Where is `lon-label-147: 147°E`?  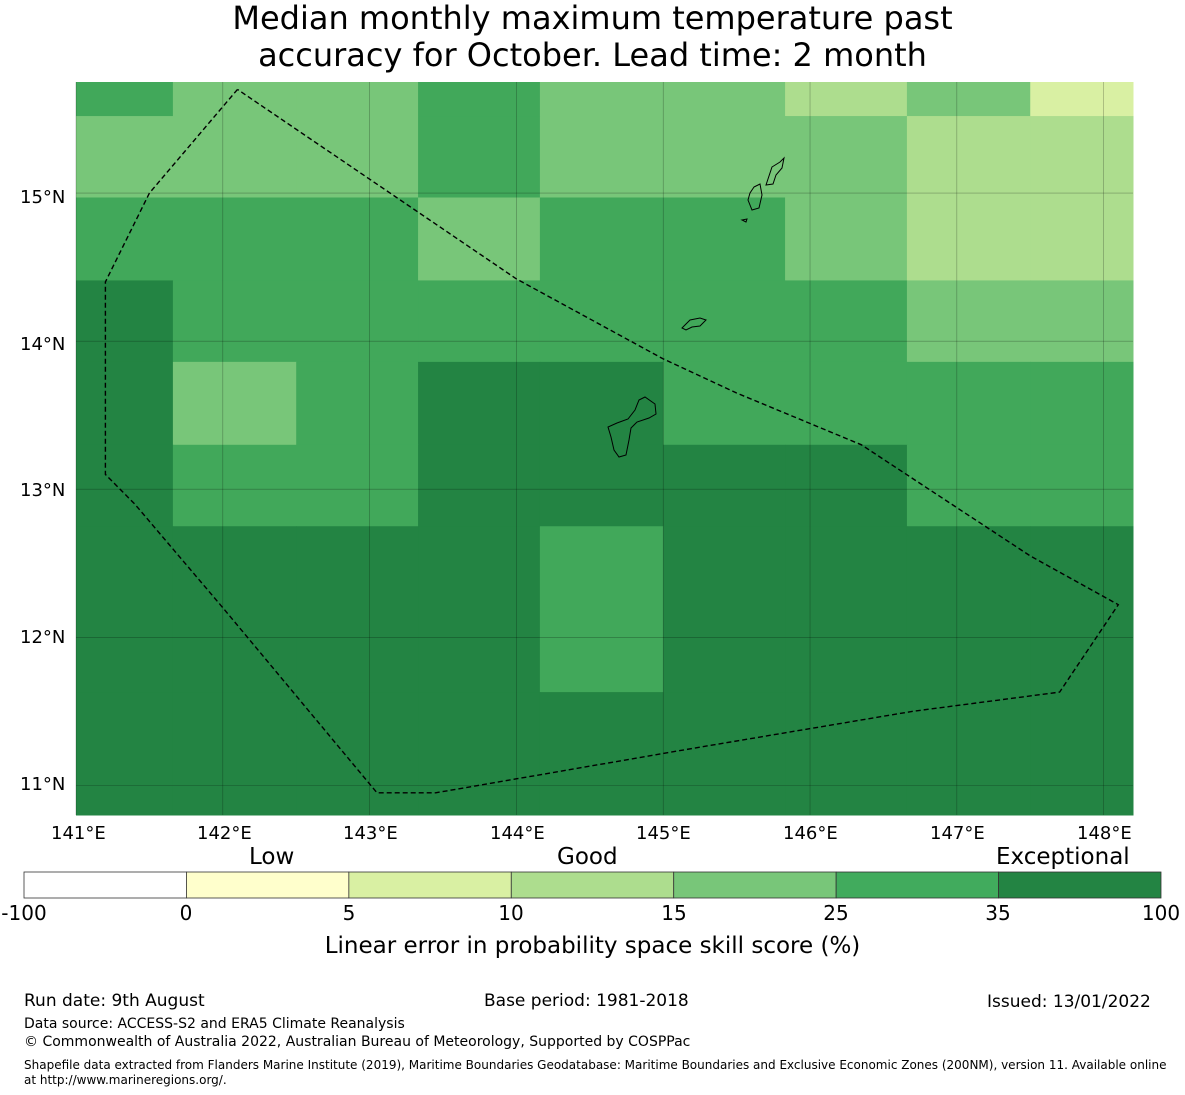 lon-label-147: 147°E is located at coordinates (957, 833).